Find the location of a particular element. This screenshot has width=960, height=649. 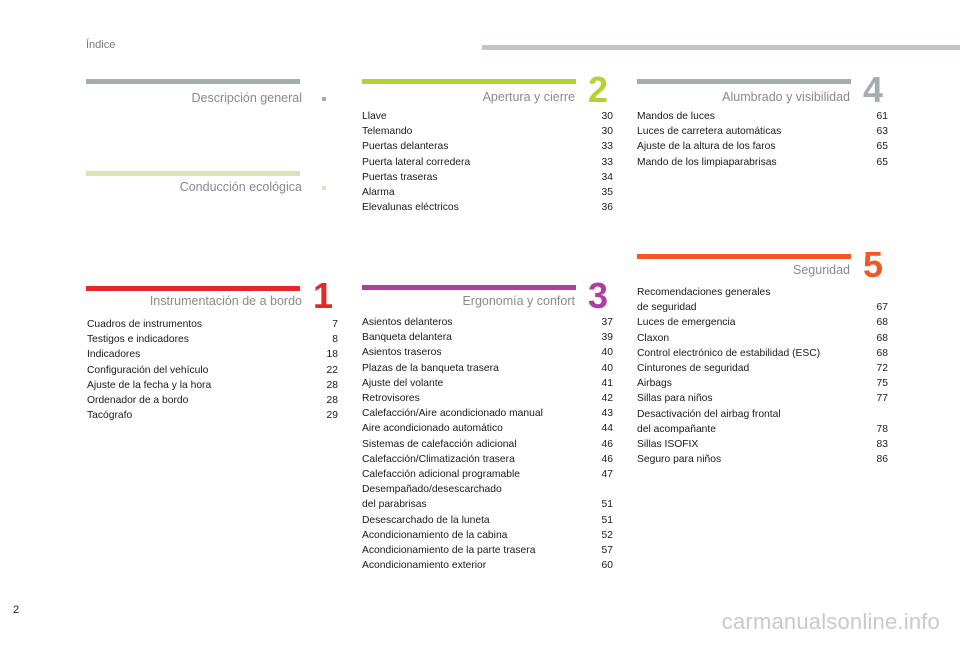

toc-entry: Ajuste de la fecha y la hora 28 is located at coordinates (212, 385).